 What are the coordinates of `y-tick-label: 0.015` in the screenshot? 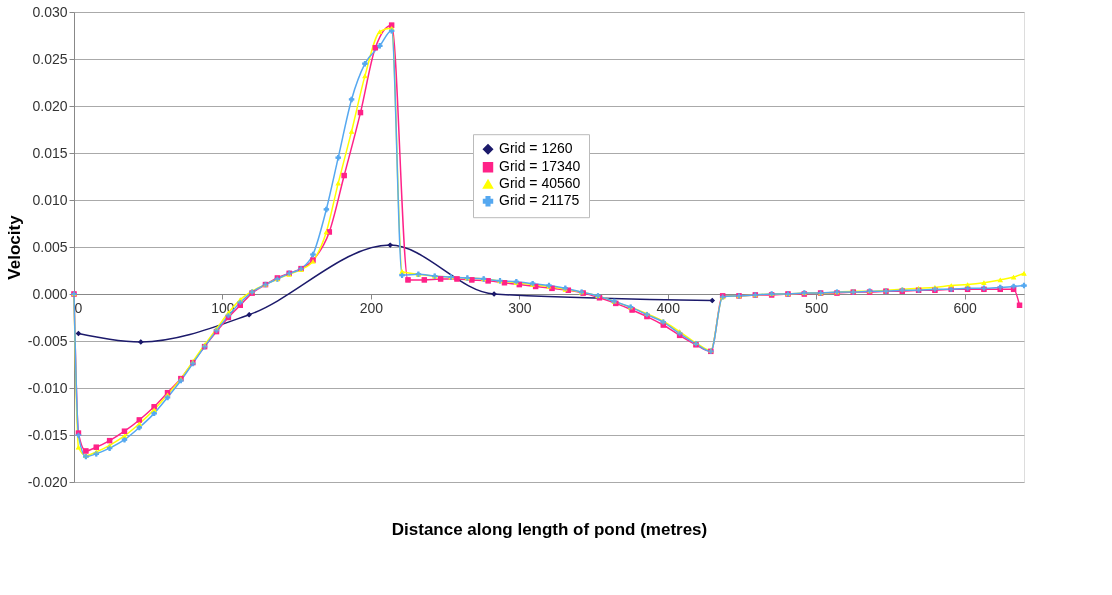 It's located at (50, 152).